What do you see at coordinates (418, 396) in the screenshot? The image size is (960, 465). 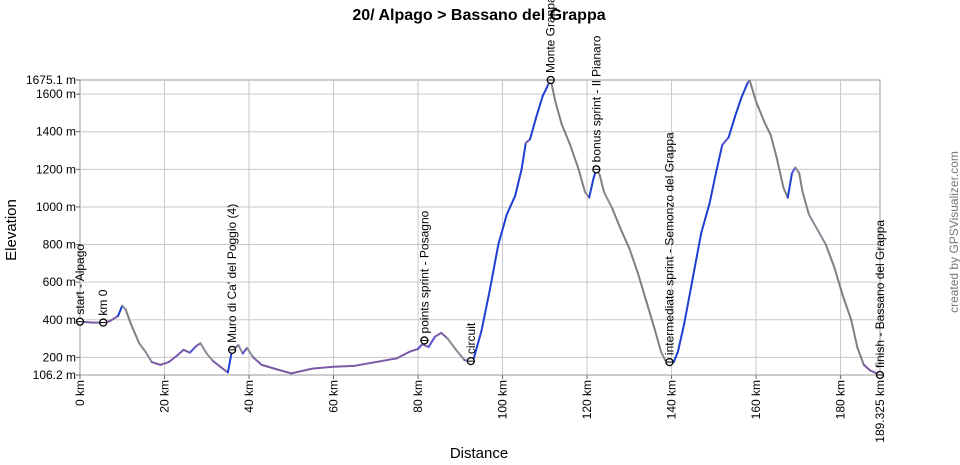 I see `x-tick-label: 80 km` at bounding box center [418, 396].